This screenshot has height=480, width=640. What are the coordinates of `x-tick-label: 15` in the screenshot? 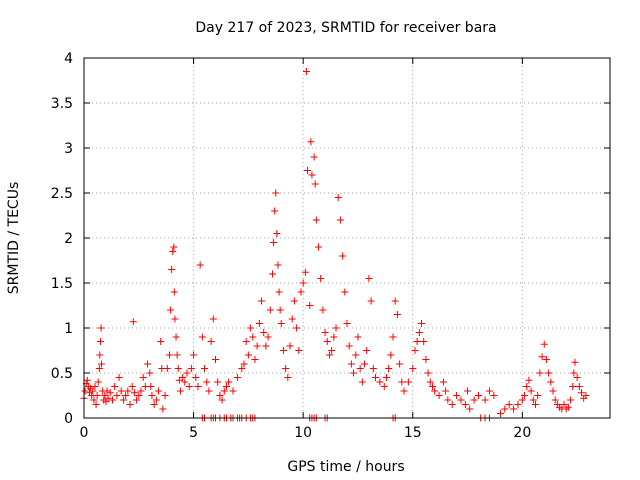 It's located at (413, 433).